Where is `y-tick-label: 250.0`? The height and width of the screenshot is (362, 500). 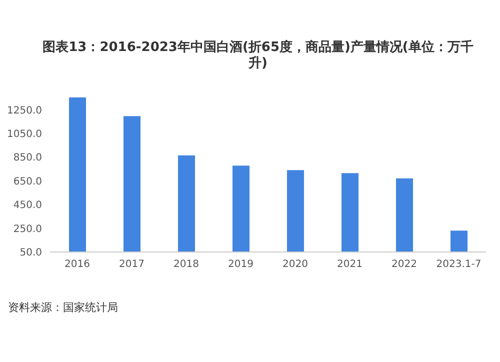 y-tick-label: 250.0 is located at coordinates (27, 229).